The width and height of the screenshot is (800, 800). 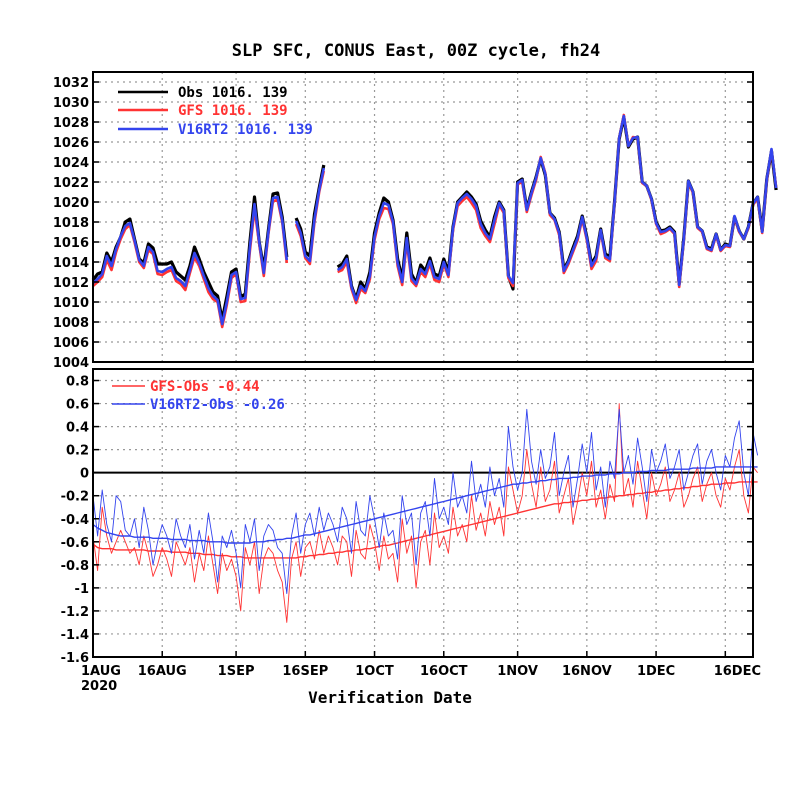 What do you see at coordinates (75, 520) in the screenshot?
I see `bottom-y-tick-label: -0.4` at bounding box center [75, 520].